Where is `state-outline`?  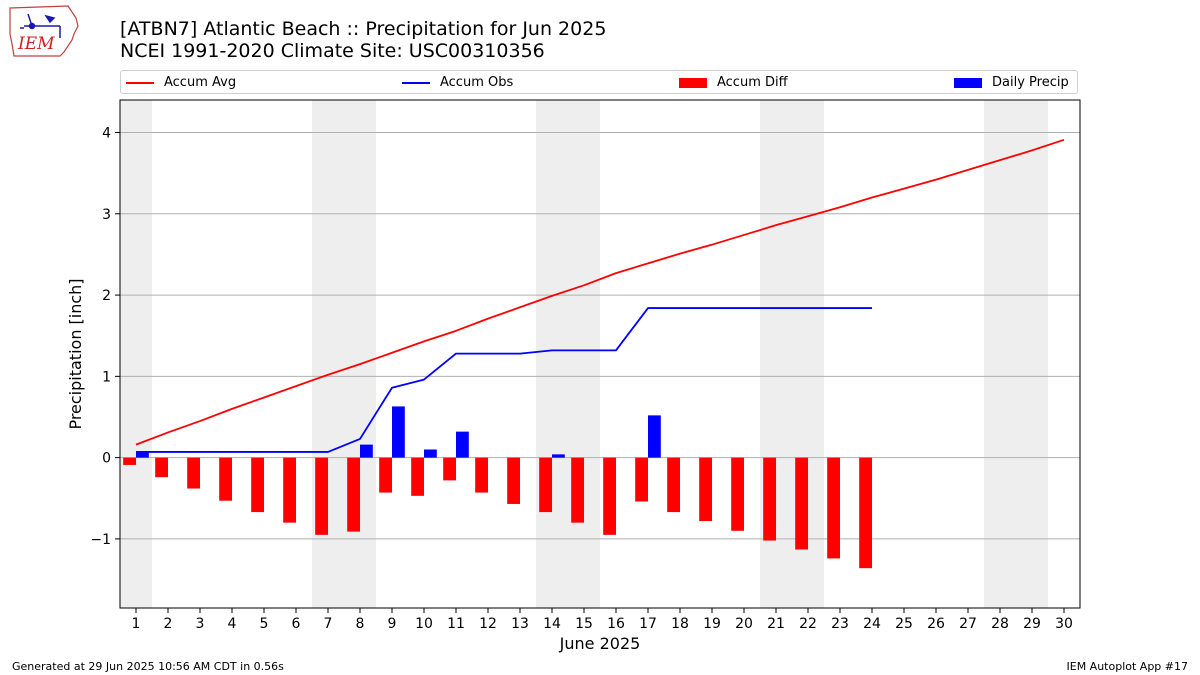
state-outline is located at coordinates (44, 31).